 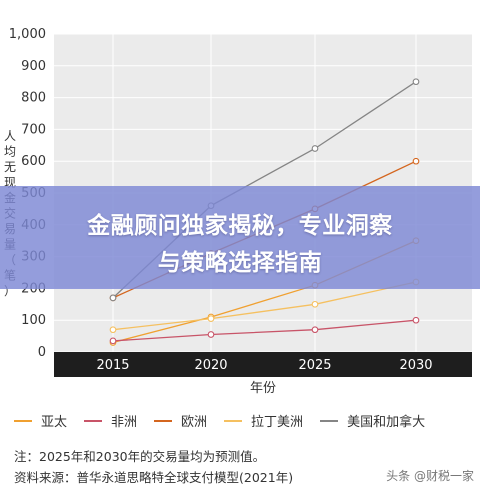 What do you see at coordinates (112, 365) in the screenshot?
I see `x-tick-label: 2015` at bounding box center [112, 365].